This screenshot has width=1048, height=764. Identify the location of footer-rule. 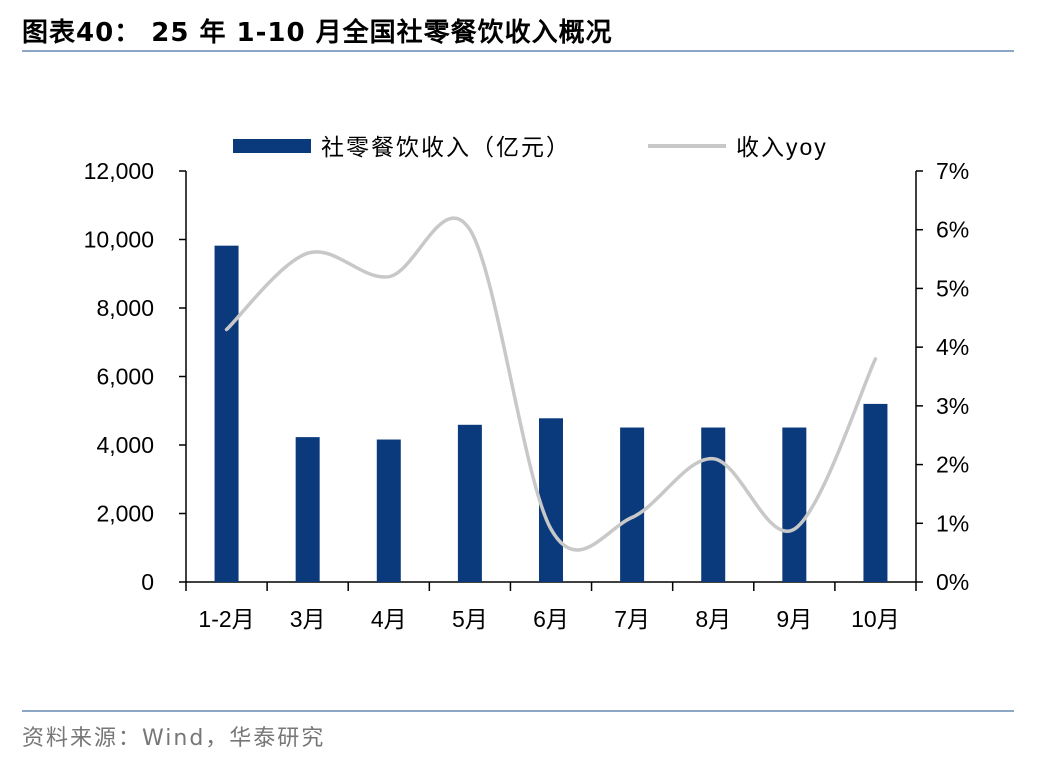
(518, 711).